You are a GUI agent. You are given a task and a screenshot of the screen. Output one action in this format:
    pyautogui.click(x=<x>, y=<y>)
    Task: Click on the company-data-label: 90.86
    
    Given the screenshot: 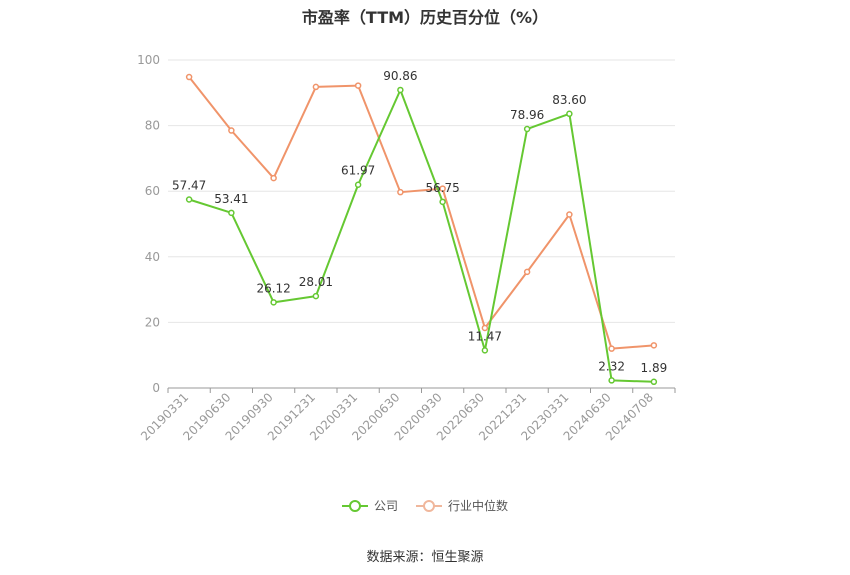 What is the action you would take?
    pyautogui.click(x=400, y=76)
    